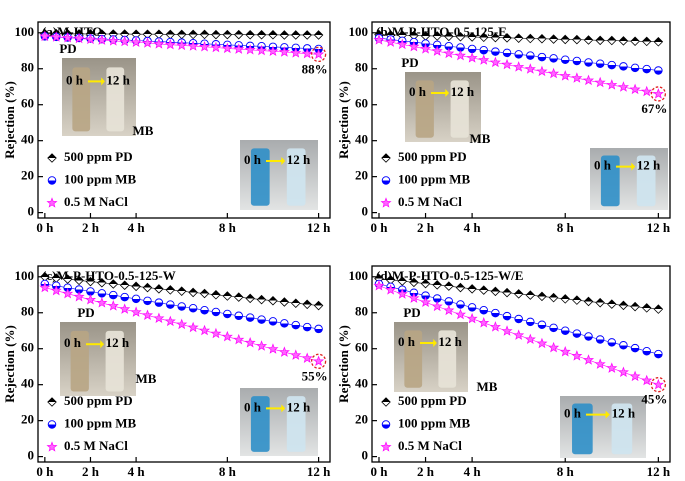  Describe the element at coordinates (432, 156) in the screenshot. I see `legend-label: 500 ppm PD` at that location.